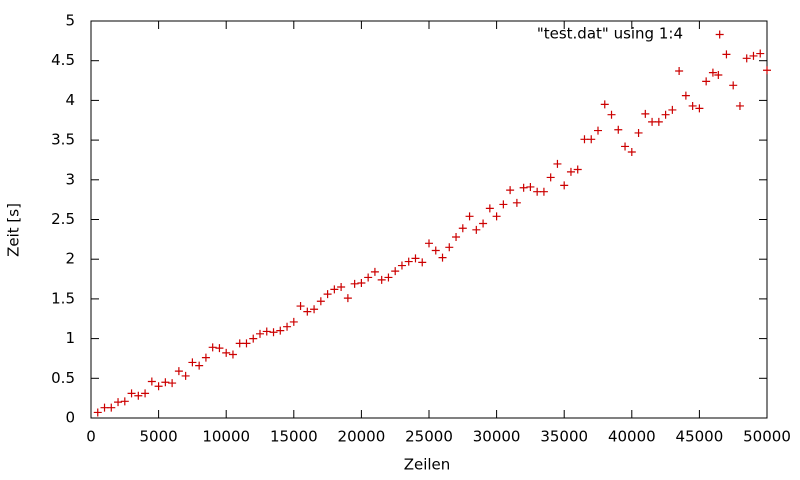 The image size is (800, 480). Describe the element at coordinates (767, 437) in the screenshot. I see `x-tick-label: 50000` at that location.